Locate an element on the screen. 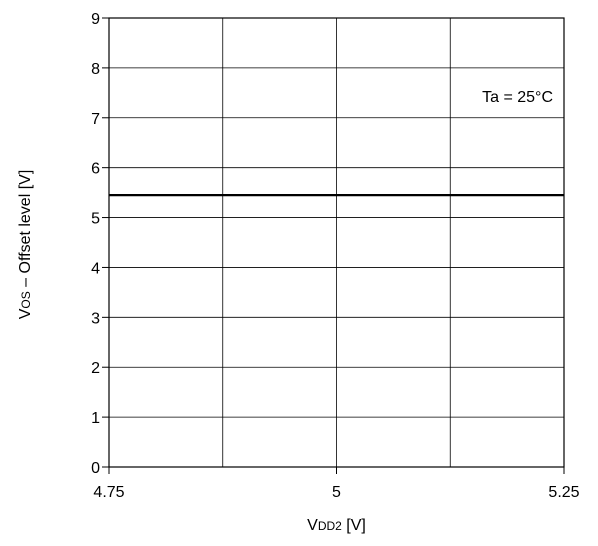 The height and width of the screenshot is (546, 598). y-axis-label: VOS – Offset level [V] is located at coordinates (25, 245).